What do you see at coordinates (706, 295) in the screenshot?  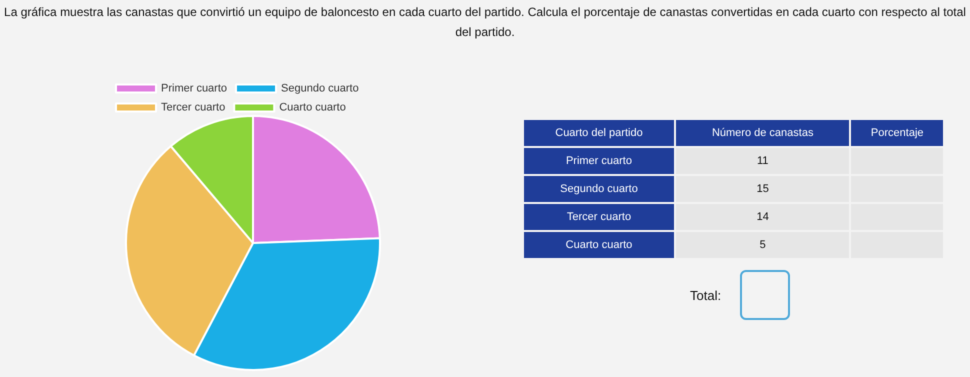 I see `text: Total:` at bounding box center [706, 295].